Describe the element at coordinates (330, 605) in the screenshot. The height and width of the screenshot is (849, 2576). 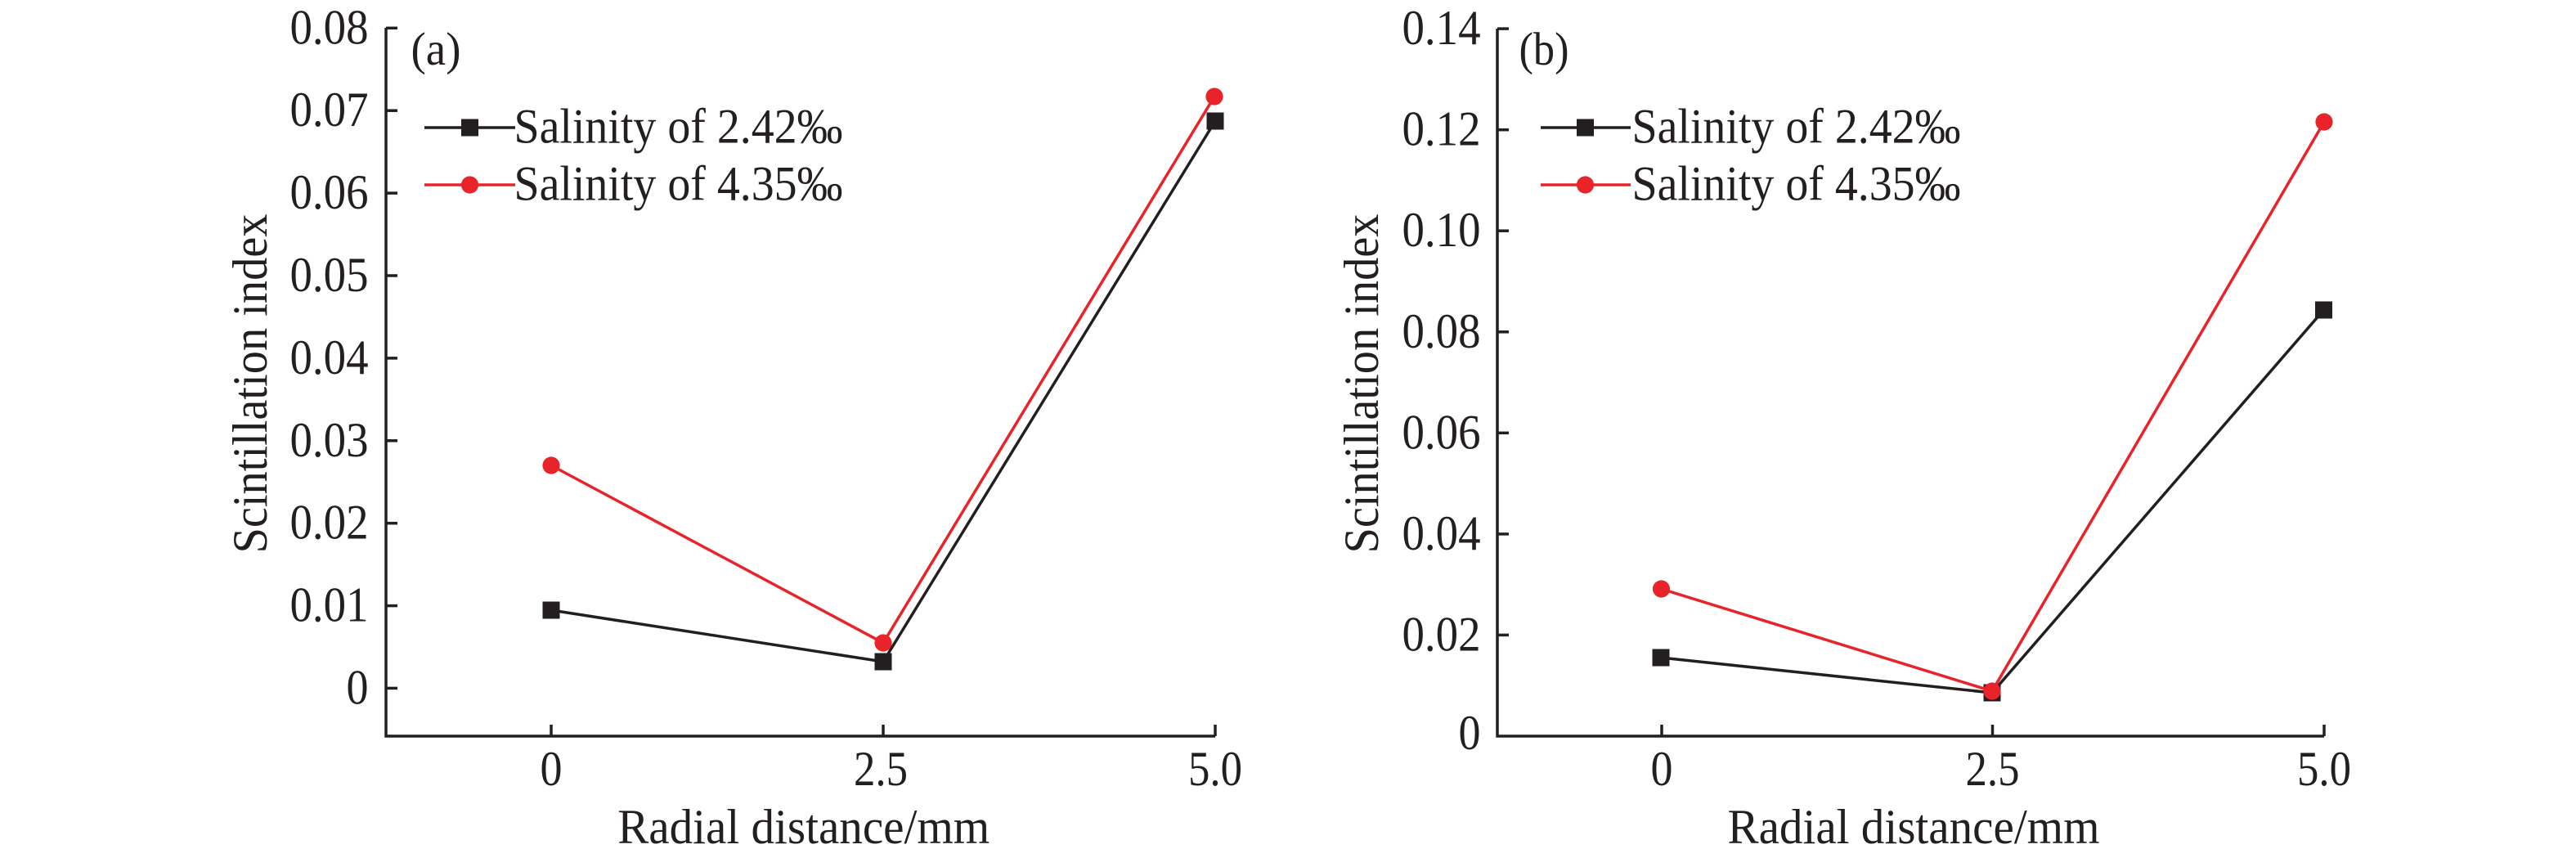
I see `svg-text: 0.01` at that location.